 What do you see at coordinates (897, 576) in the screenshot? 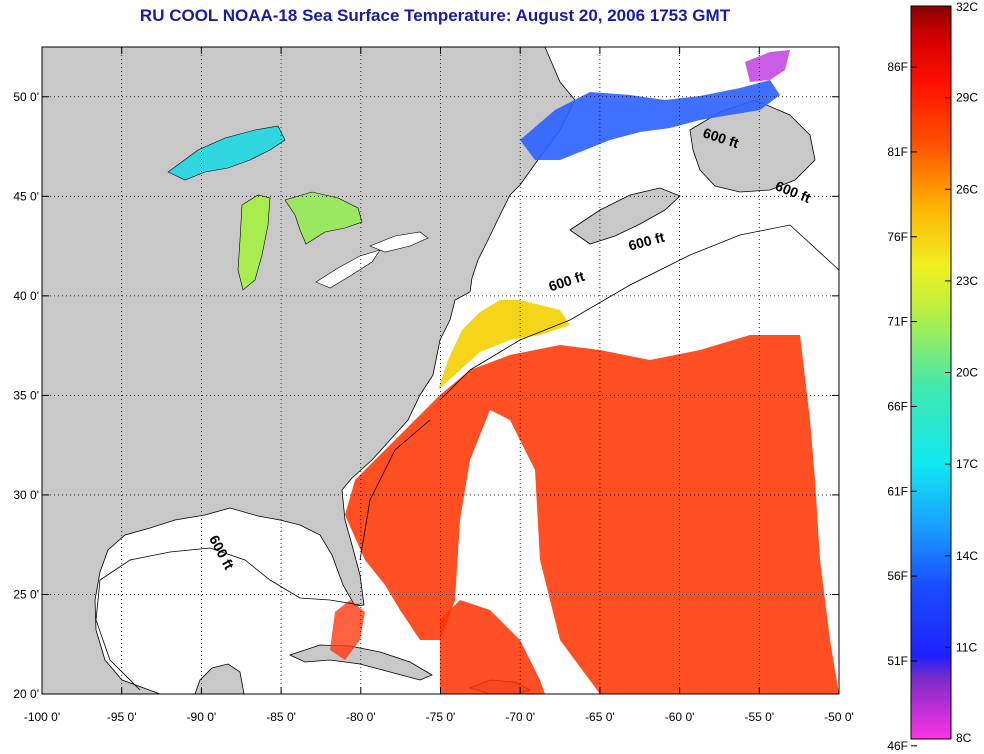
I see `colorbar-f-label: 56F` at bounding box center [897, 576].